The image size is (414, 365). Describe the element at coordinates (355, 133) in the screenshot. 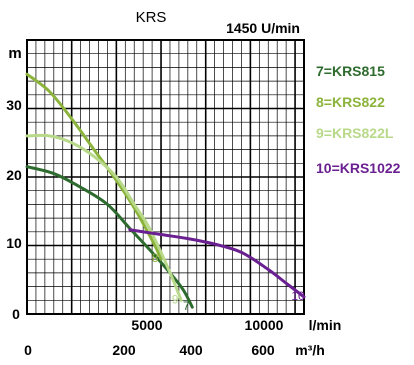

I see `legend-item-krs822l: 9=KRS822L` at that location.